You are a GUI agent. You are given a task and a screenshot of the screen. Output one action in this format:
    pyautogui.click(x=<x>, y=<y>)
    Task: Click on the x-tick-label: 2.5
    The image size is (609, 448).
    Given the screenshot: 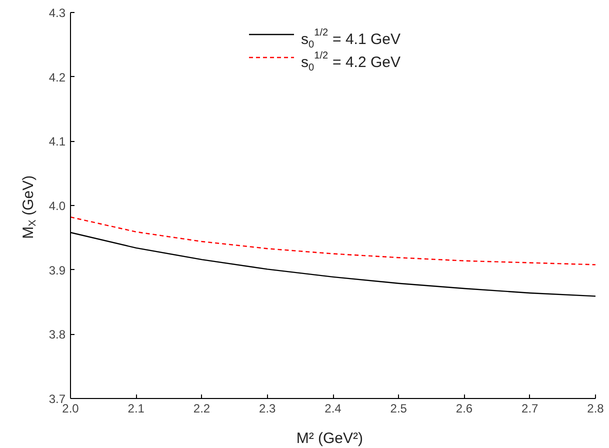 What is the action you would take?
    pyautogui.click(x=399, y=409)
    